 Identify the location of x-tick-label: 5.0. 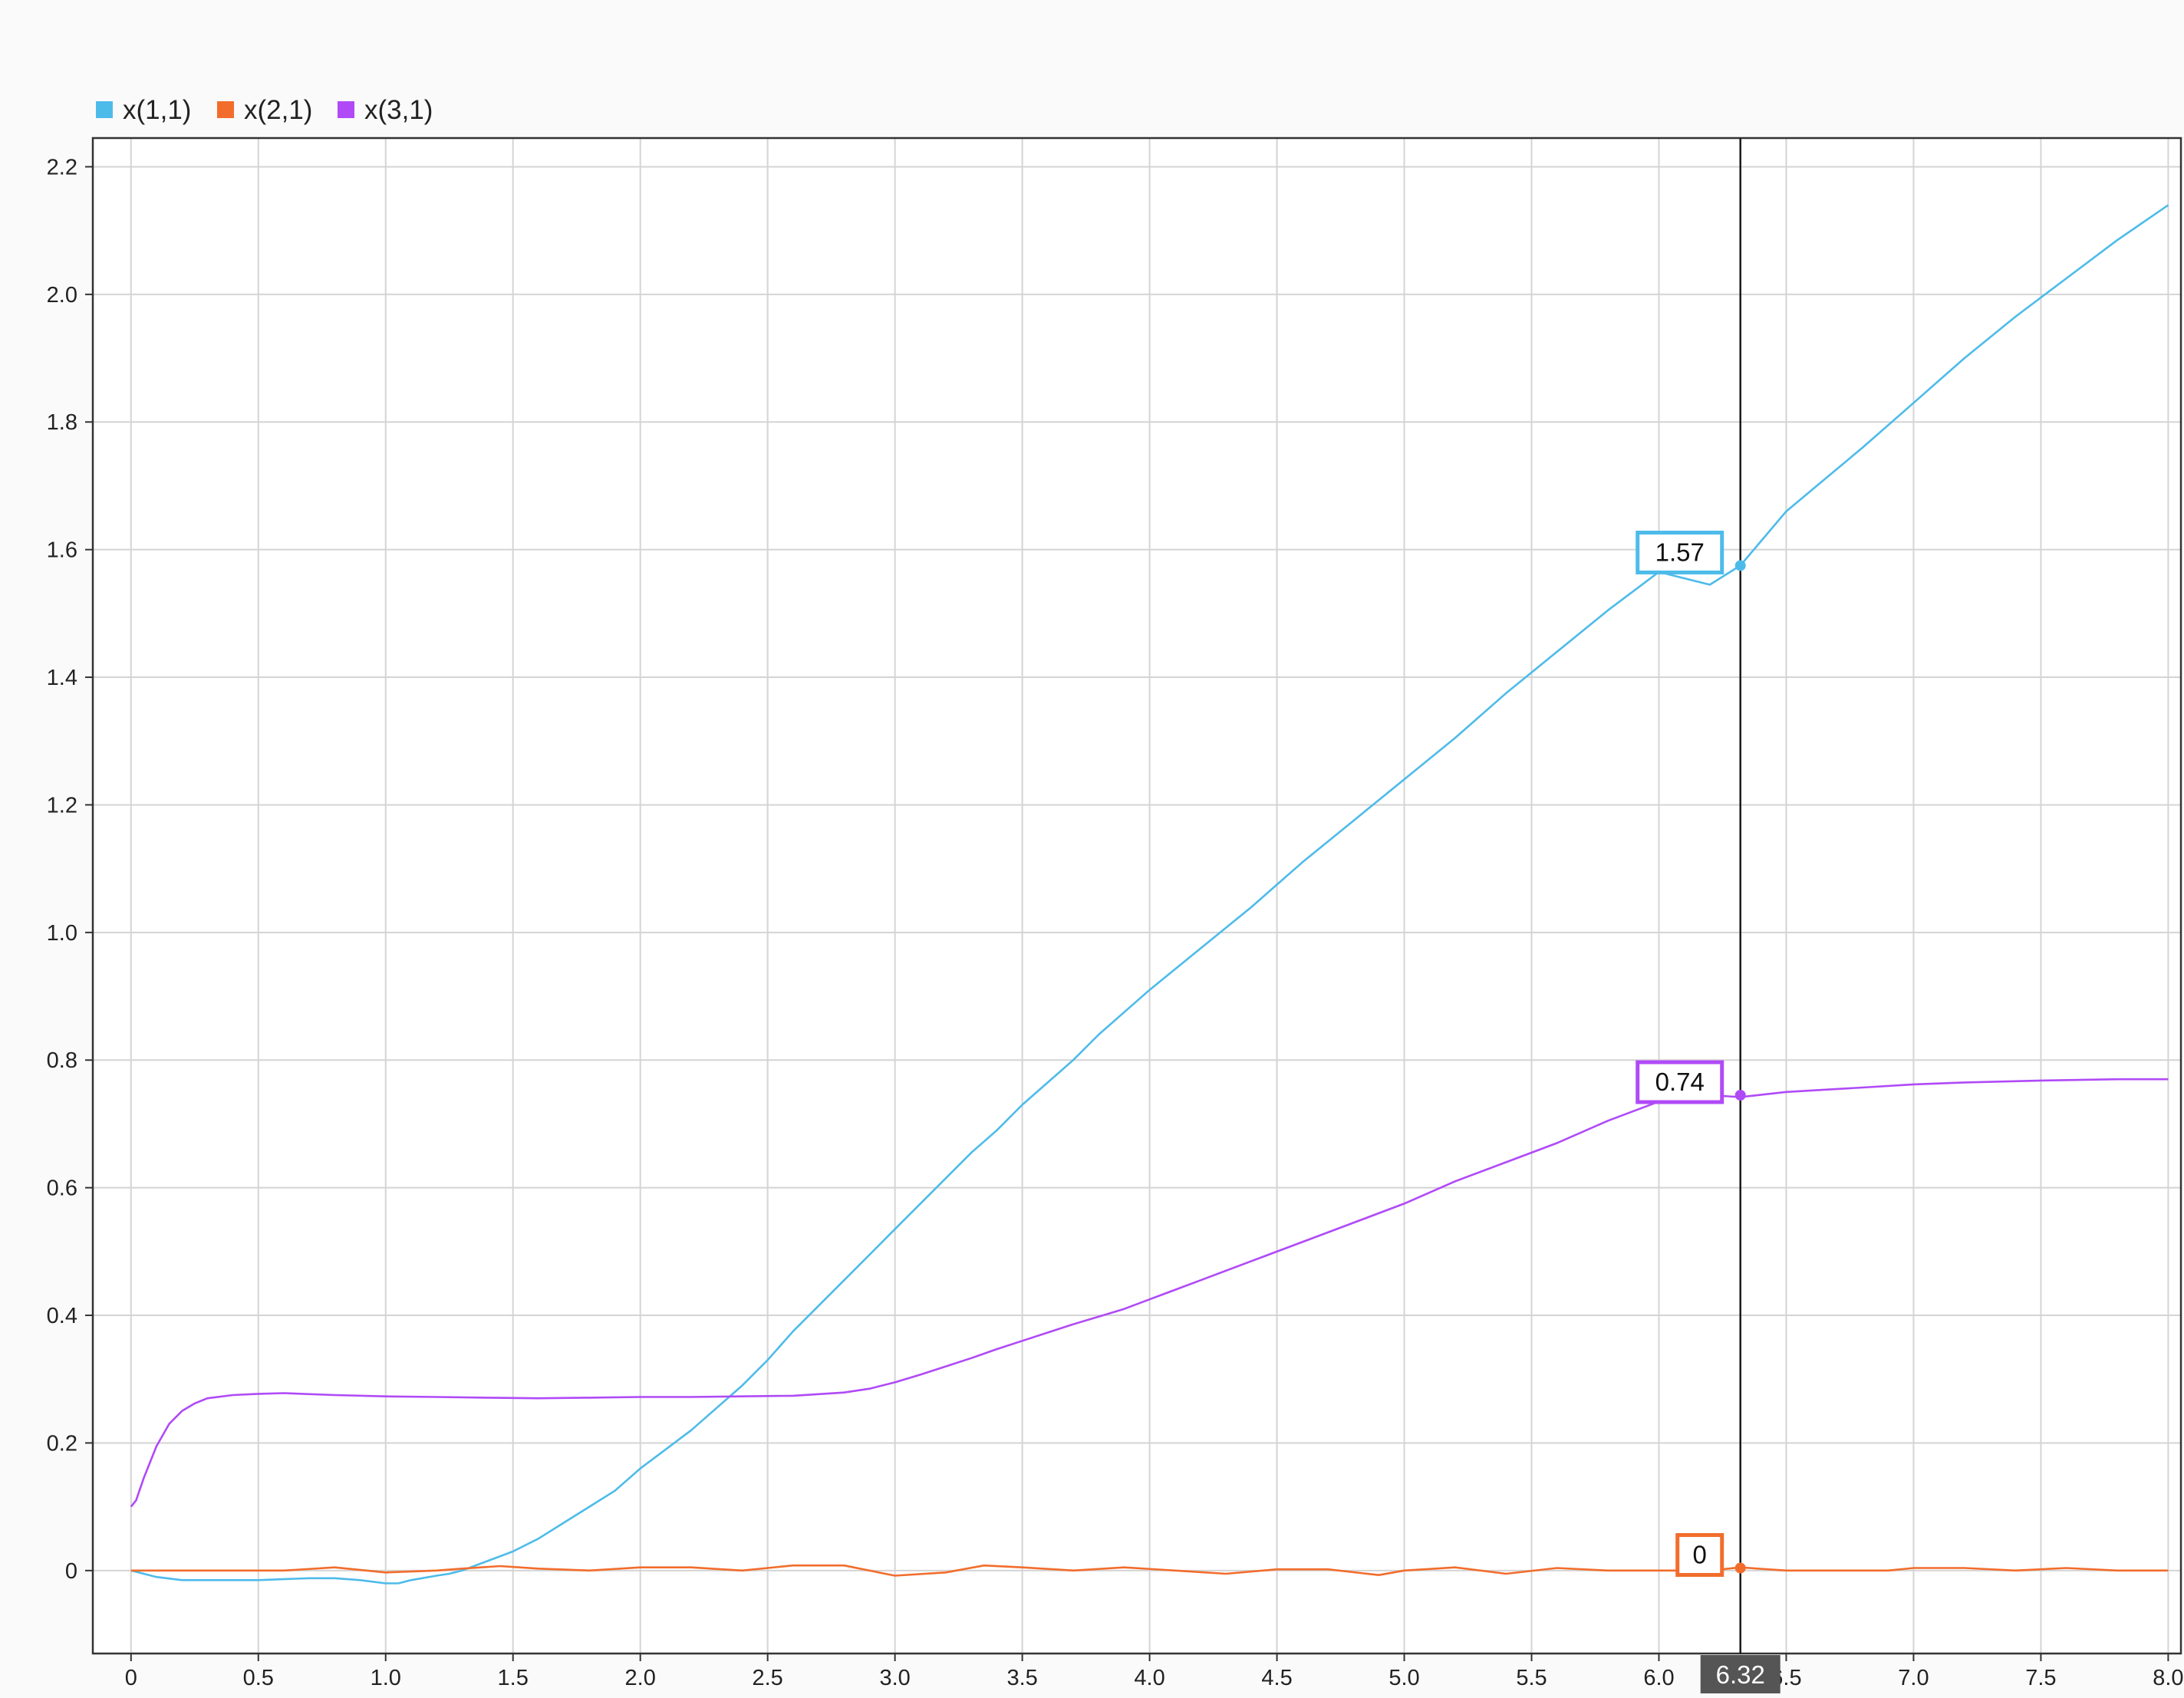
(1403, 1678).